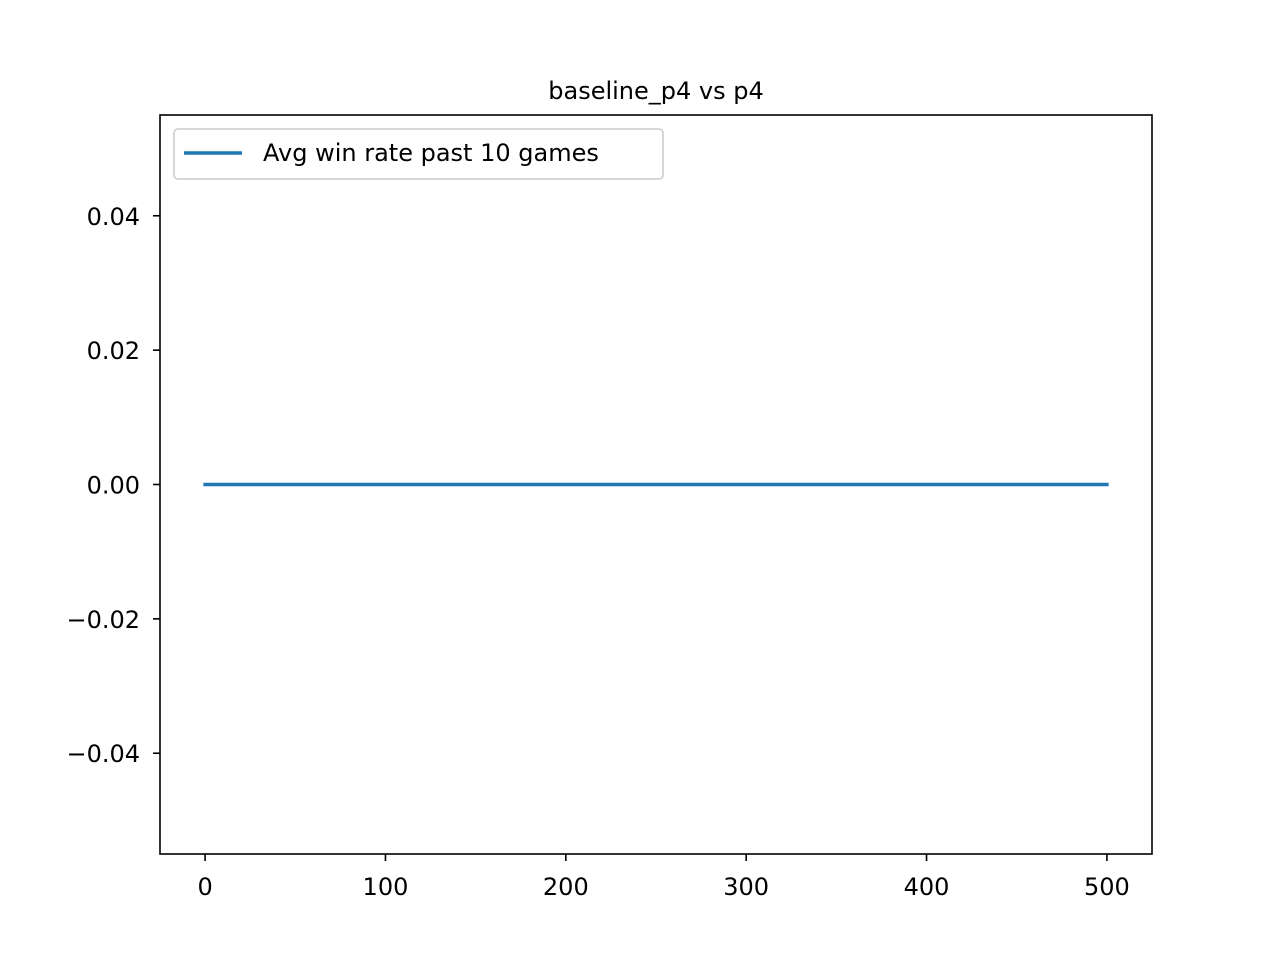 The image size is (1280, 960). I want to click on x-tick-label: 0, so click(204, 887).